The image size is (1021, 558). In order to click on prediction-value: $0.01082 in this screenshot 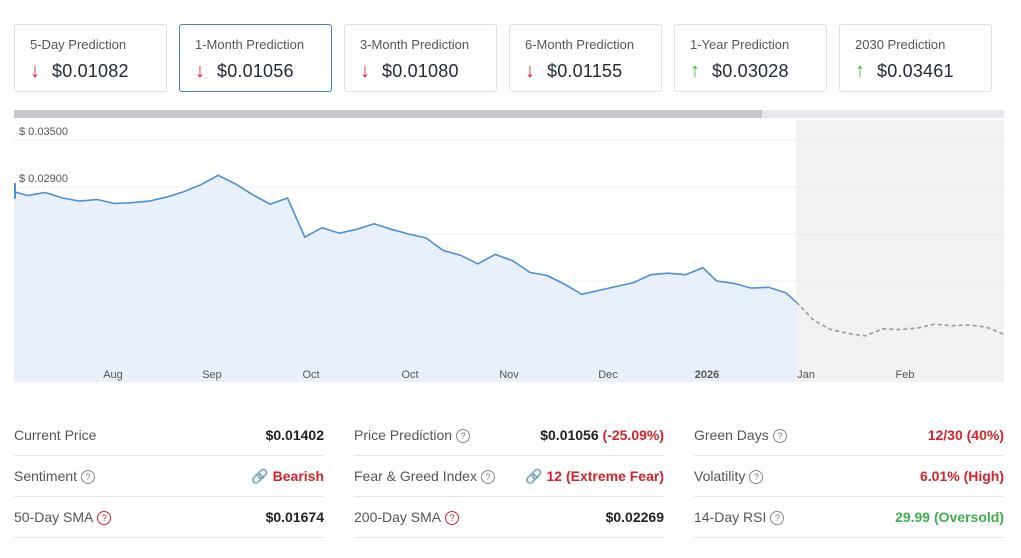, I will do `click(90, 71)`.